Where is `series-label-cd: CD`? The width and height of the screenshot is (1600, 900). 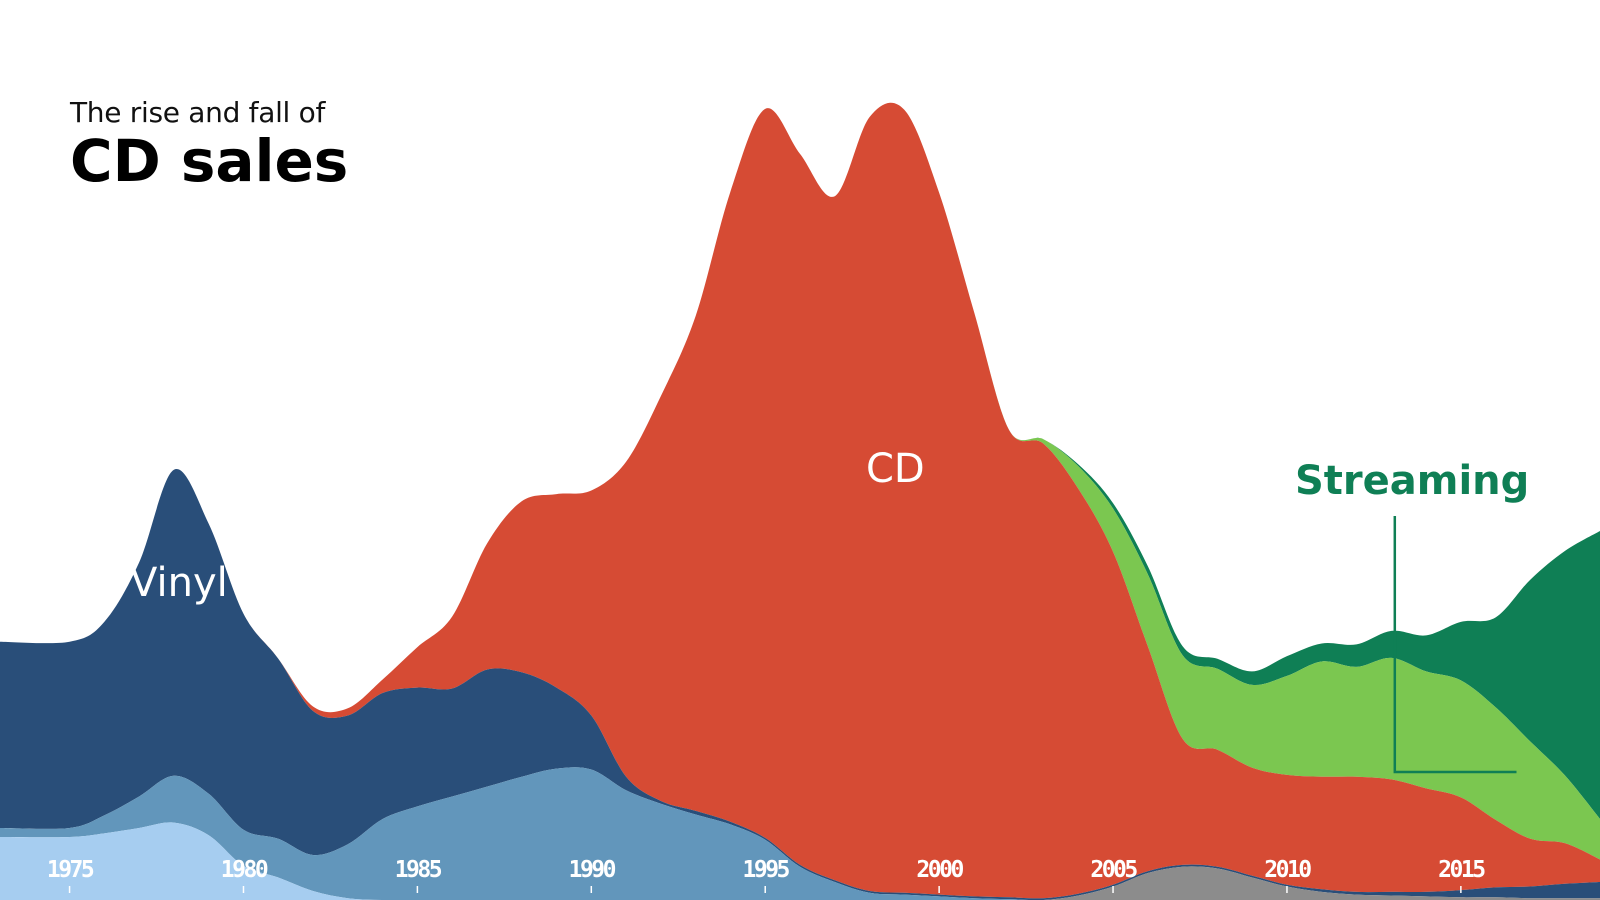 series-label-cd: CD is located at coordinates (895, 469).